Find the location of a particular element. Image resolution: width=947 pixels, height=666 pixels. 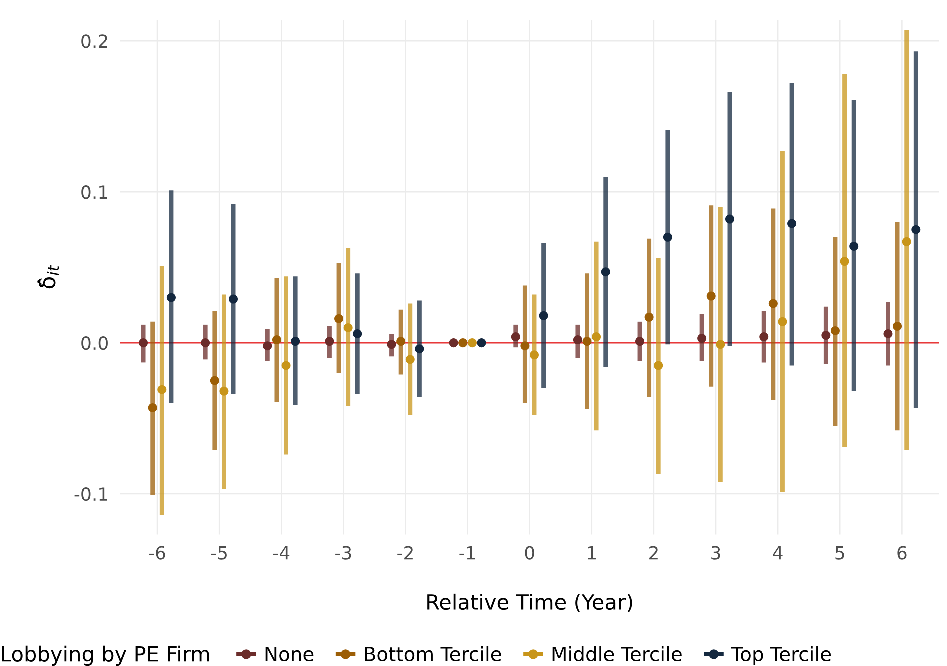

legend-title: Lobbying by PE Firm is located at coordinates (106, 656).